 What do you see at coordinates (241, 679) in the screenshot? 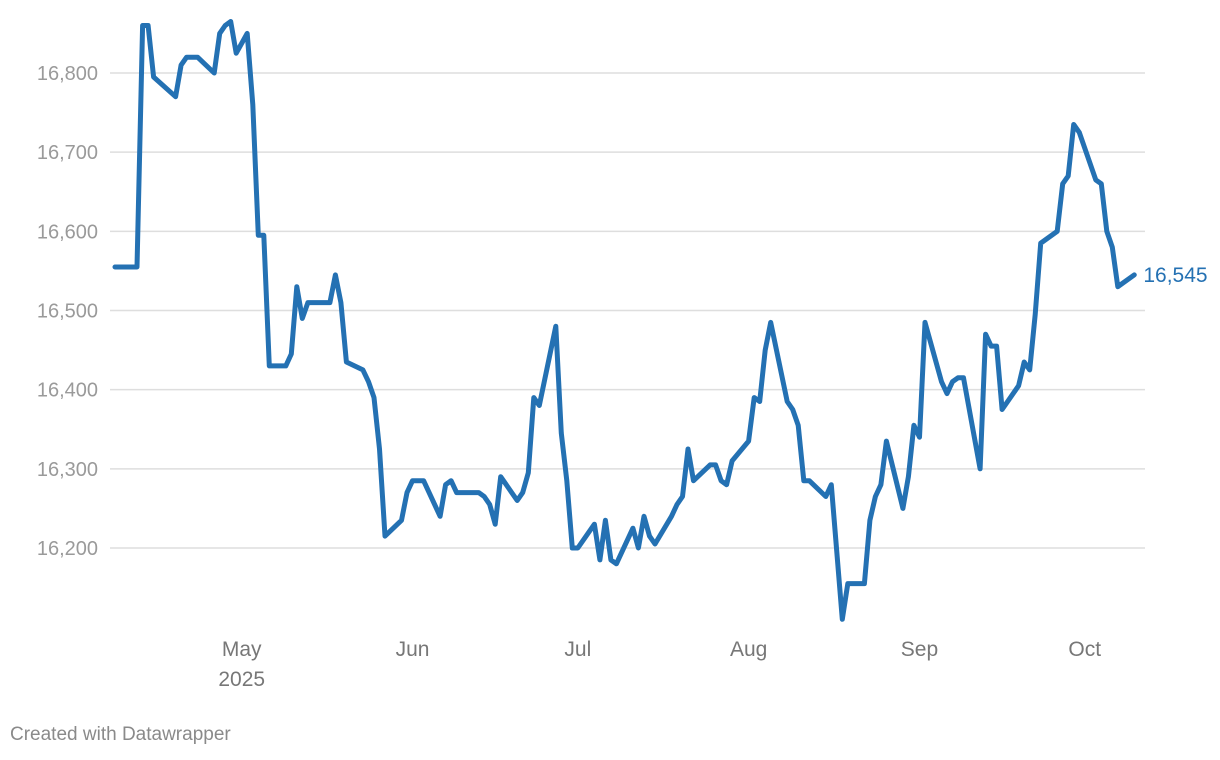
I see `x-tick-sublabel: 2025` at bounding box center [241, 679].